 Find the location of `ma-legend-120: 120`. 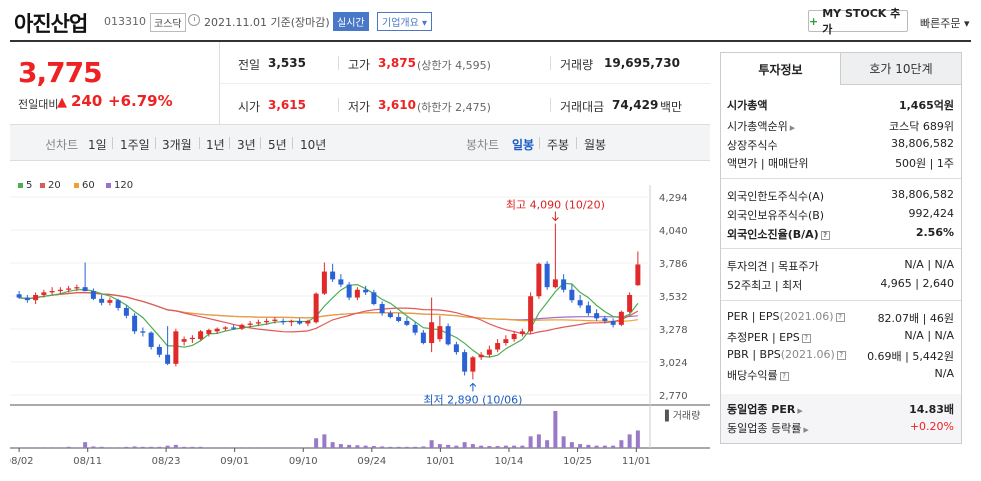

ma-legend-120: 120 is located at coordinates (119, 185).